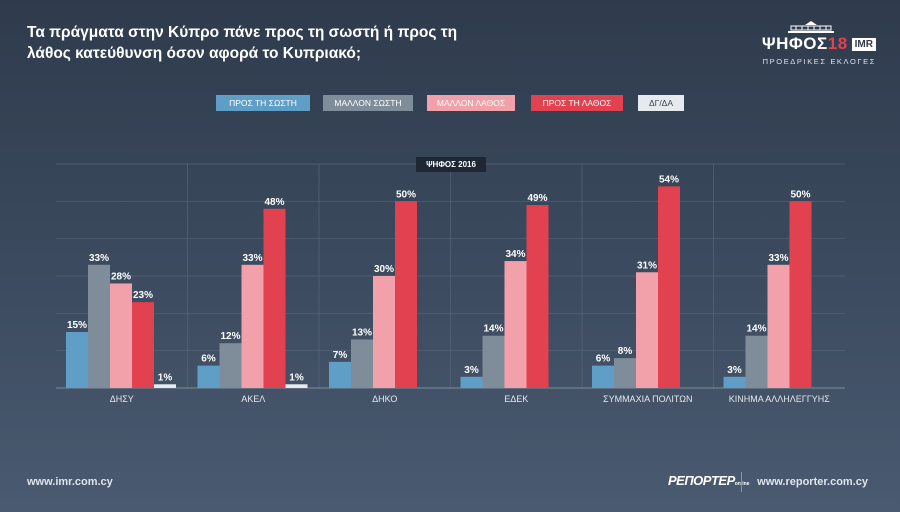 The height and width of the screenshot is (512, 900). Describe the element at coordinates (230, 336) in the screenshot. I see `data-label-2-2: 12%` at that location.